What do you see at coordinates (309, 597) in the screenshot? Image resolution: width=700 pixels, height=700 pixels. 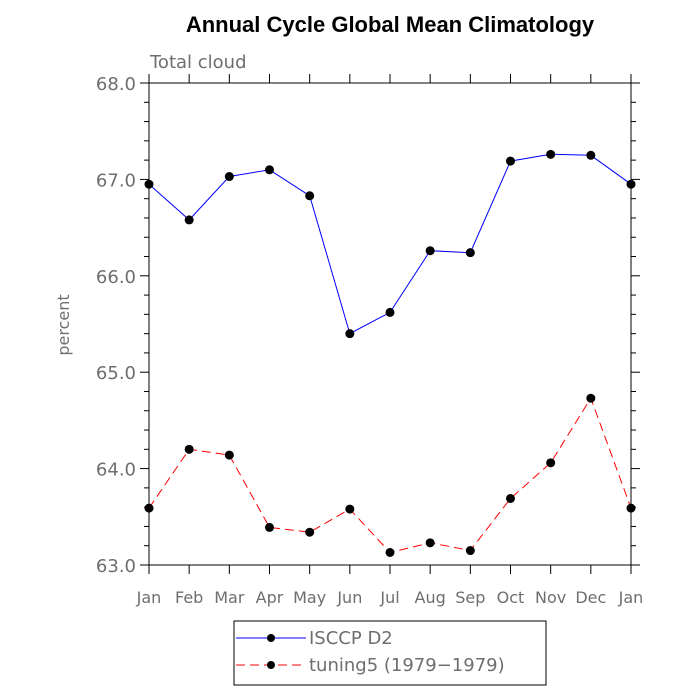 I see `x-tick-label: May` at bounding box center [309, 597].